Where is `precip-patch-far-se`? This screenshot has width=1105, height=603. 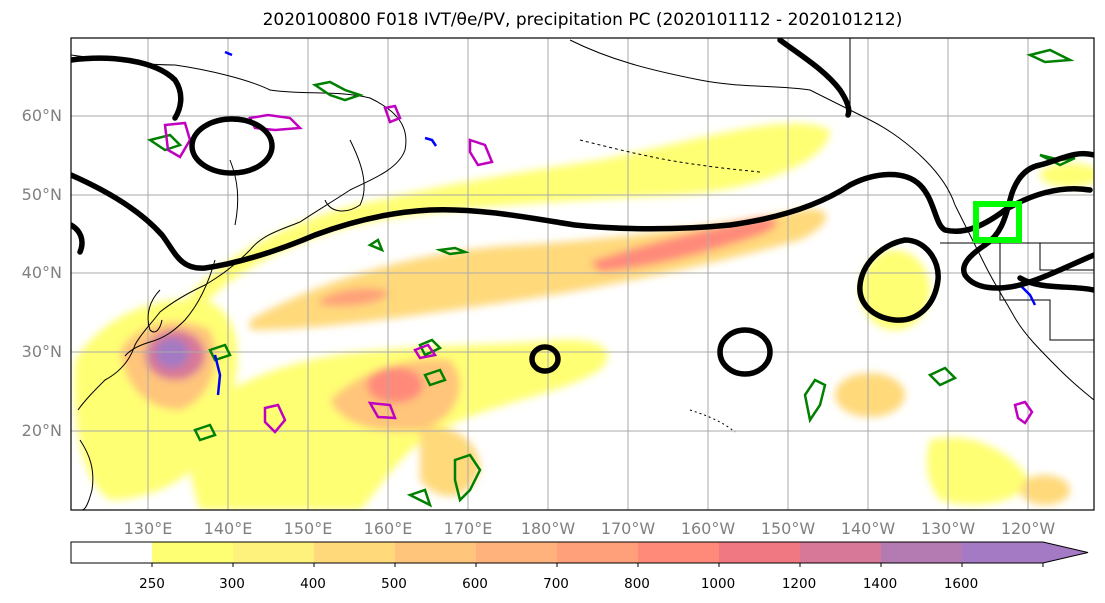
precip-patch-far-se is located at coordinates (1045, 490).